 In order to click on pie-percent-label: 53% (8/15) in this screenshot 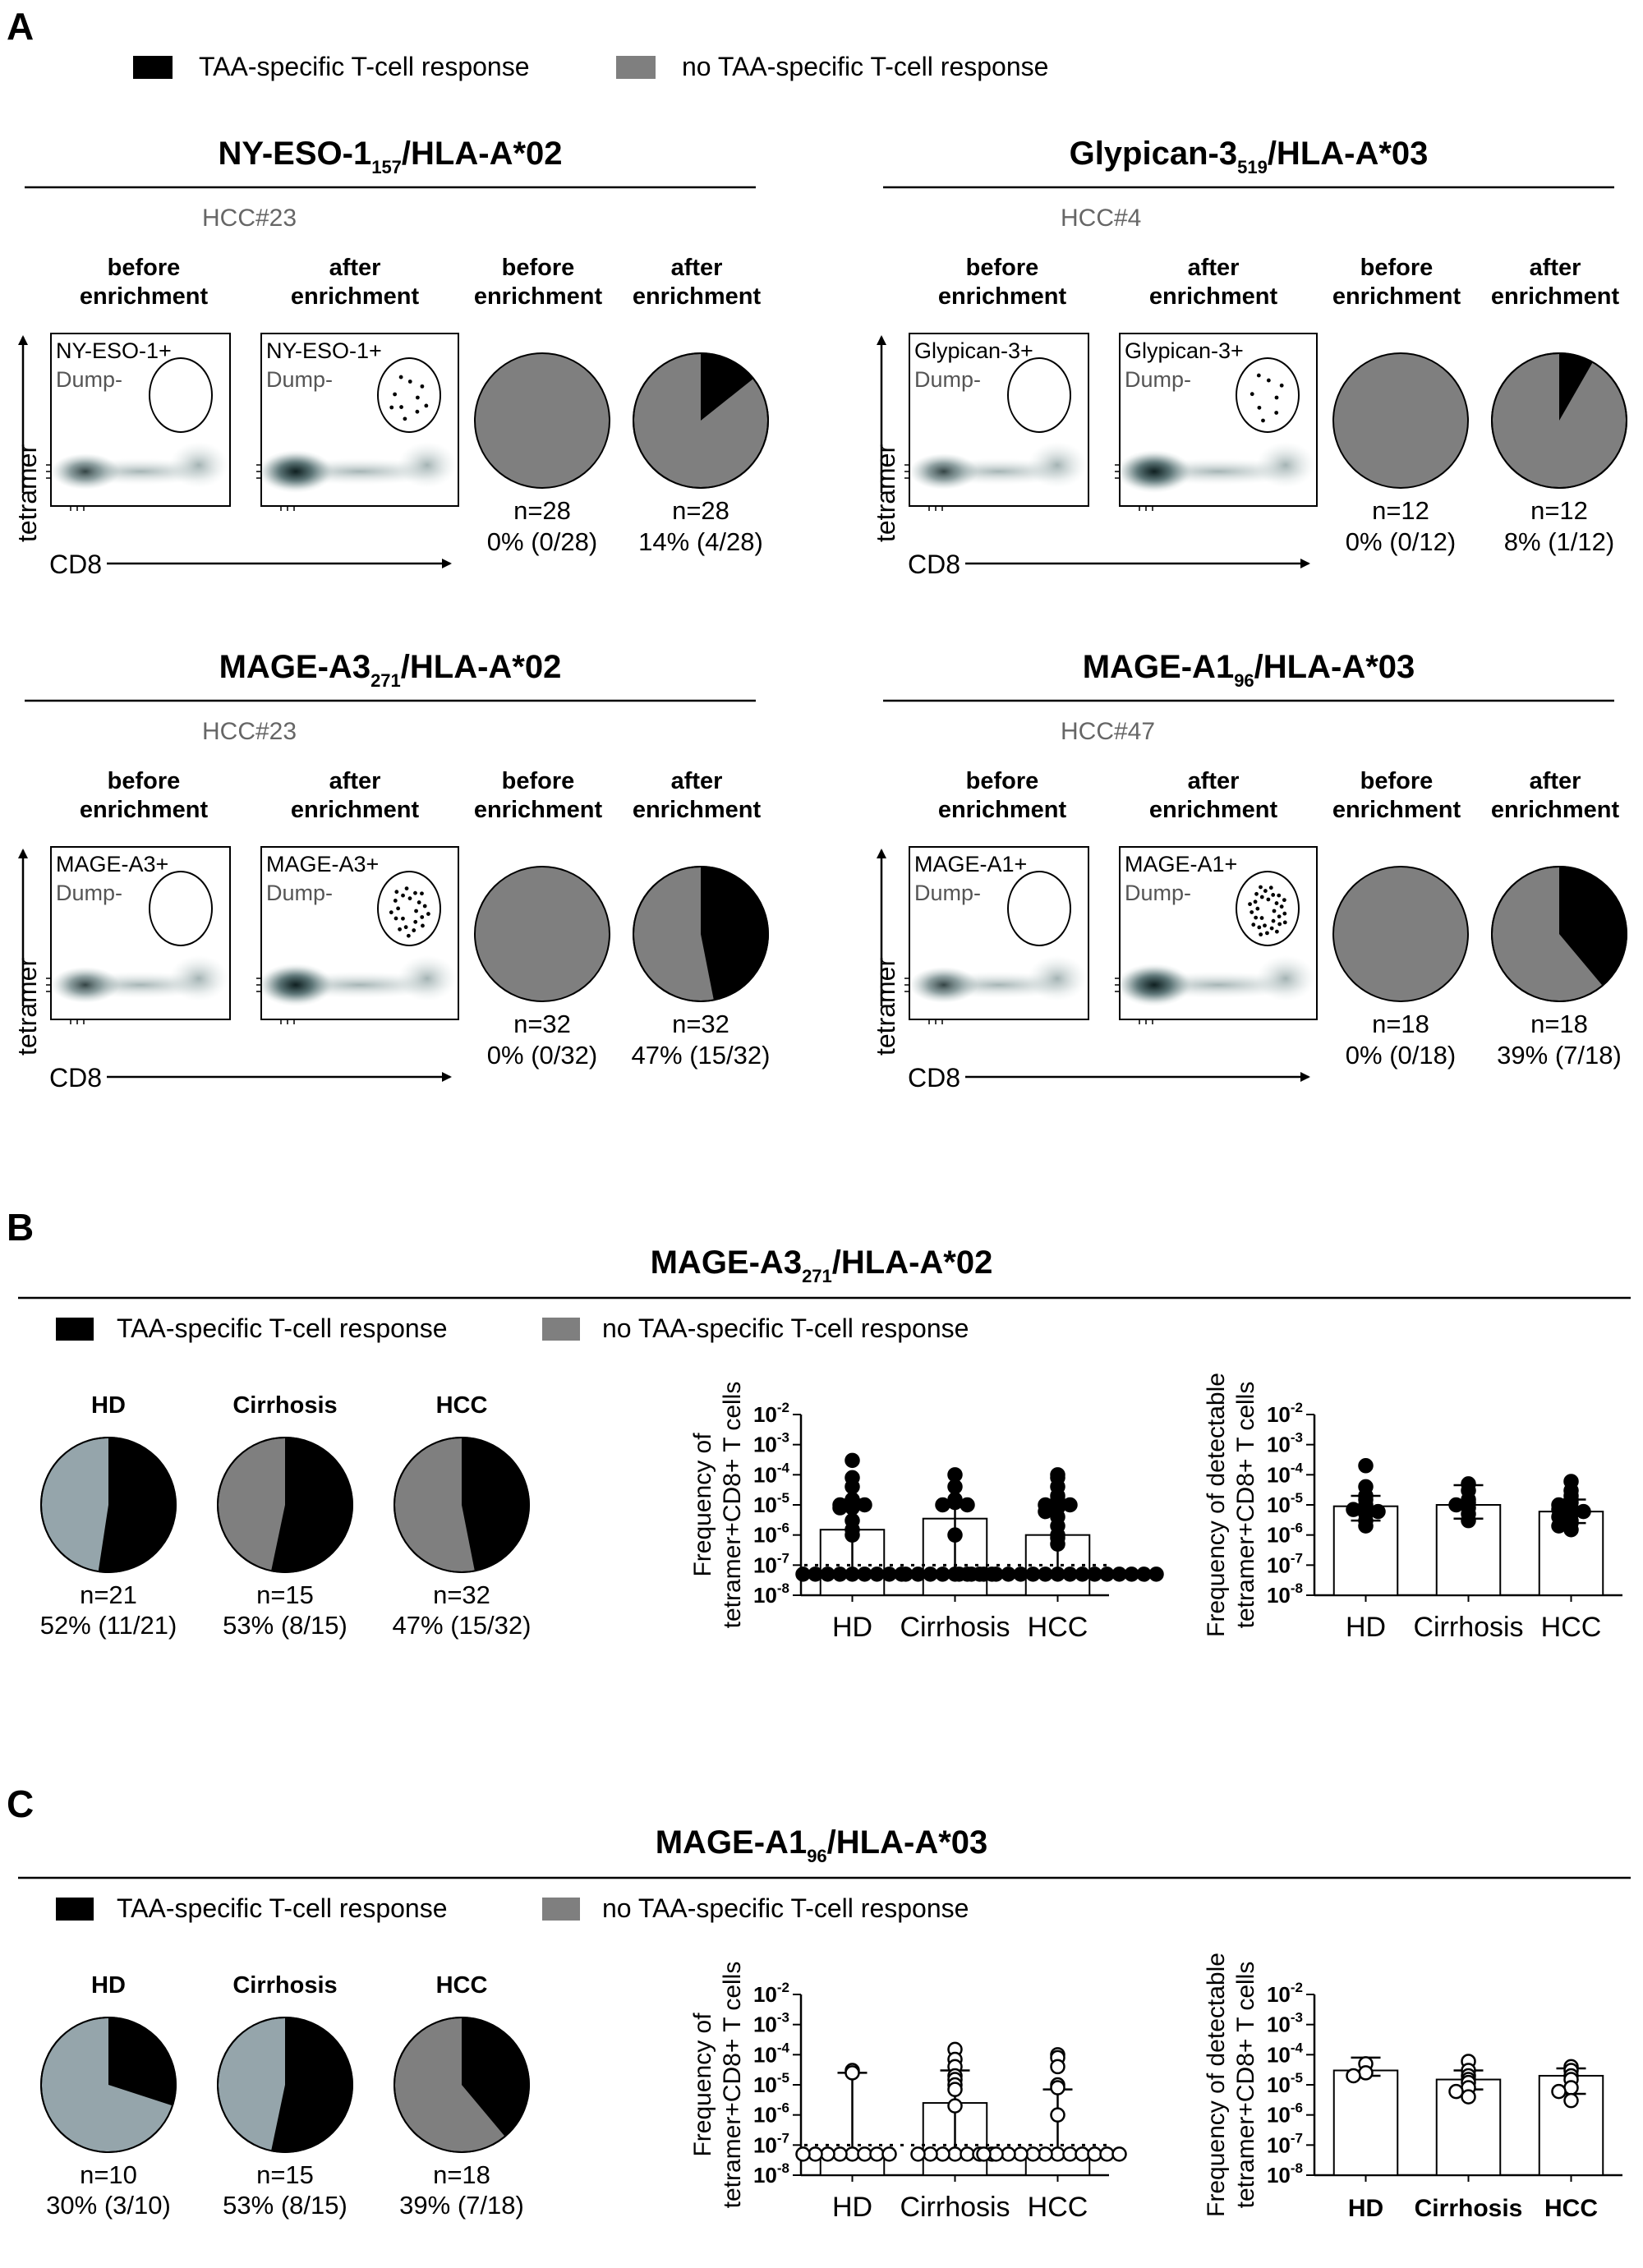, I will do `click(285, 1625)`.